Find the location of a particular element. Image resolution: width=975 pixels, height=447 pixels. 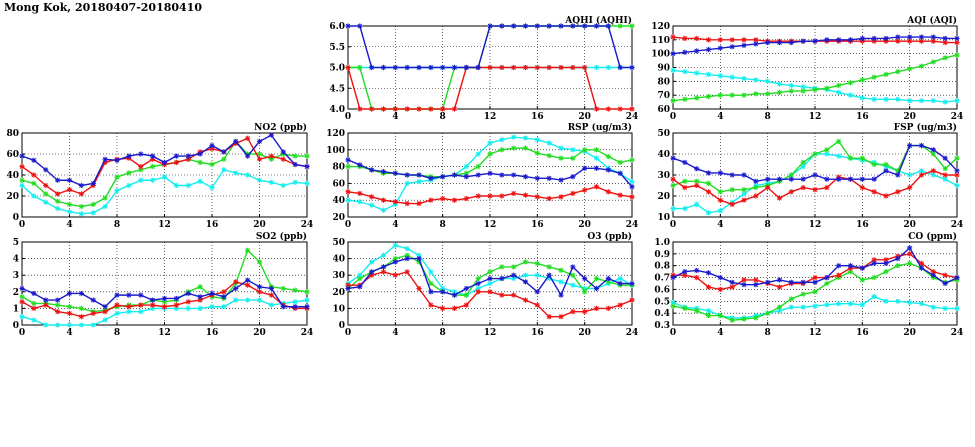

chart-o3: 0 4 8 12 16 20 24 0 10 20 30 40 50 O3 (ppb) is located at coordinates (485, 284).